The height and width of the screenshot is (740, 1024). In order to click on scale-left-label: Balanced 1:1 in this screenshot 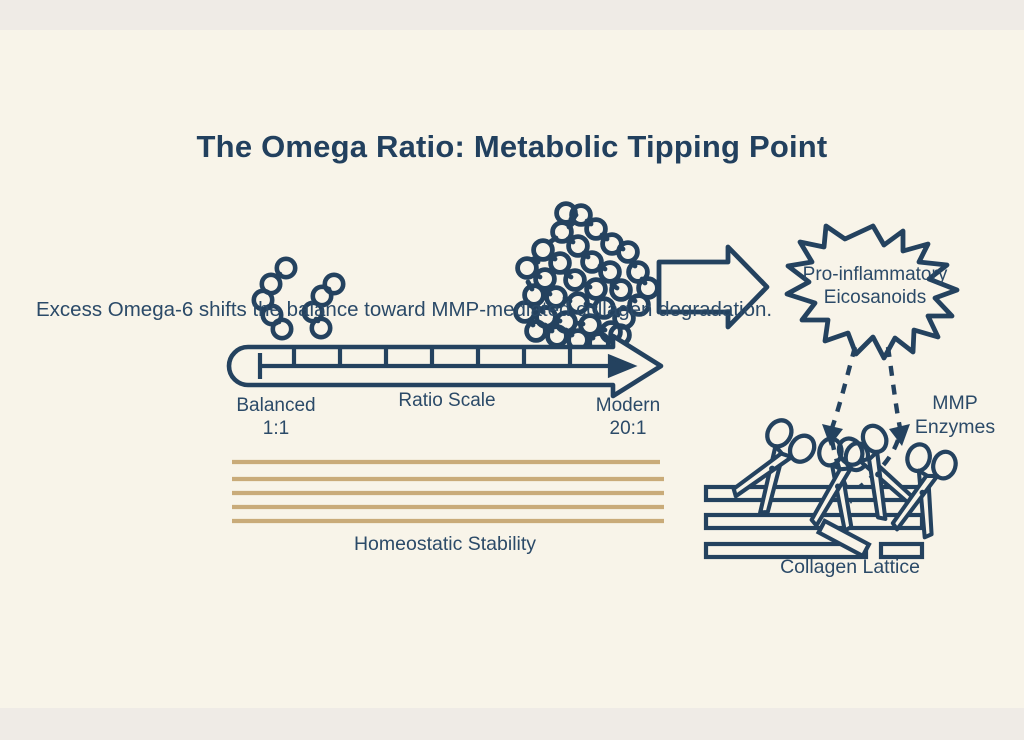, I will do `click(276, 417)`.